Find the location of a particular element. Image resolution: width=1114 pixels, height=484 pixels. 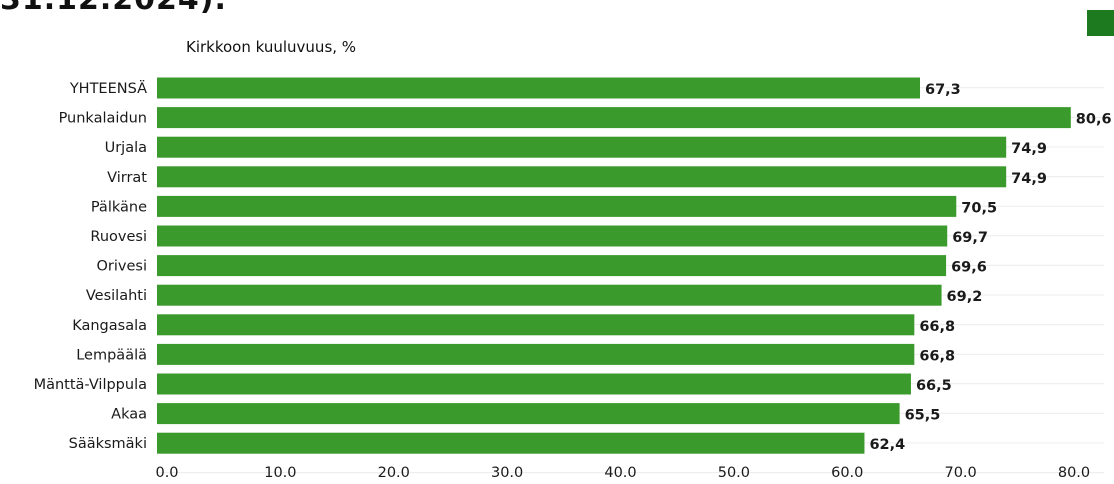

value-label: 69,2 is located at coordinates (965, 297).